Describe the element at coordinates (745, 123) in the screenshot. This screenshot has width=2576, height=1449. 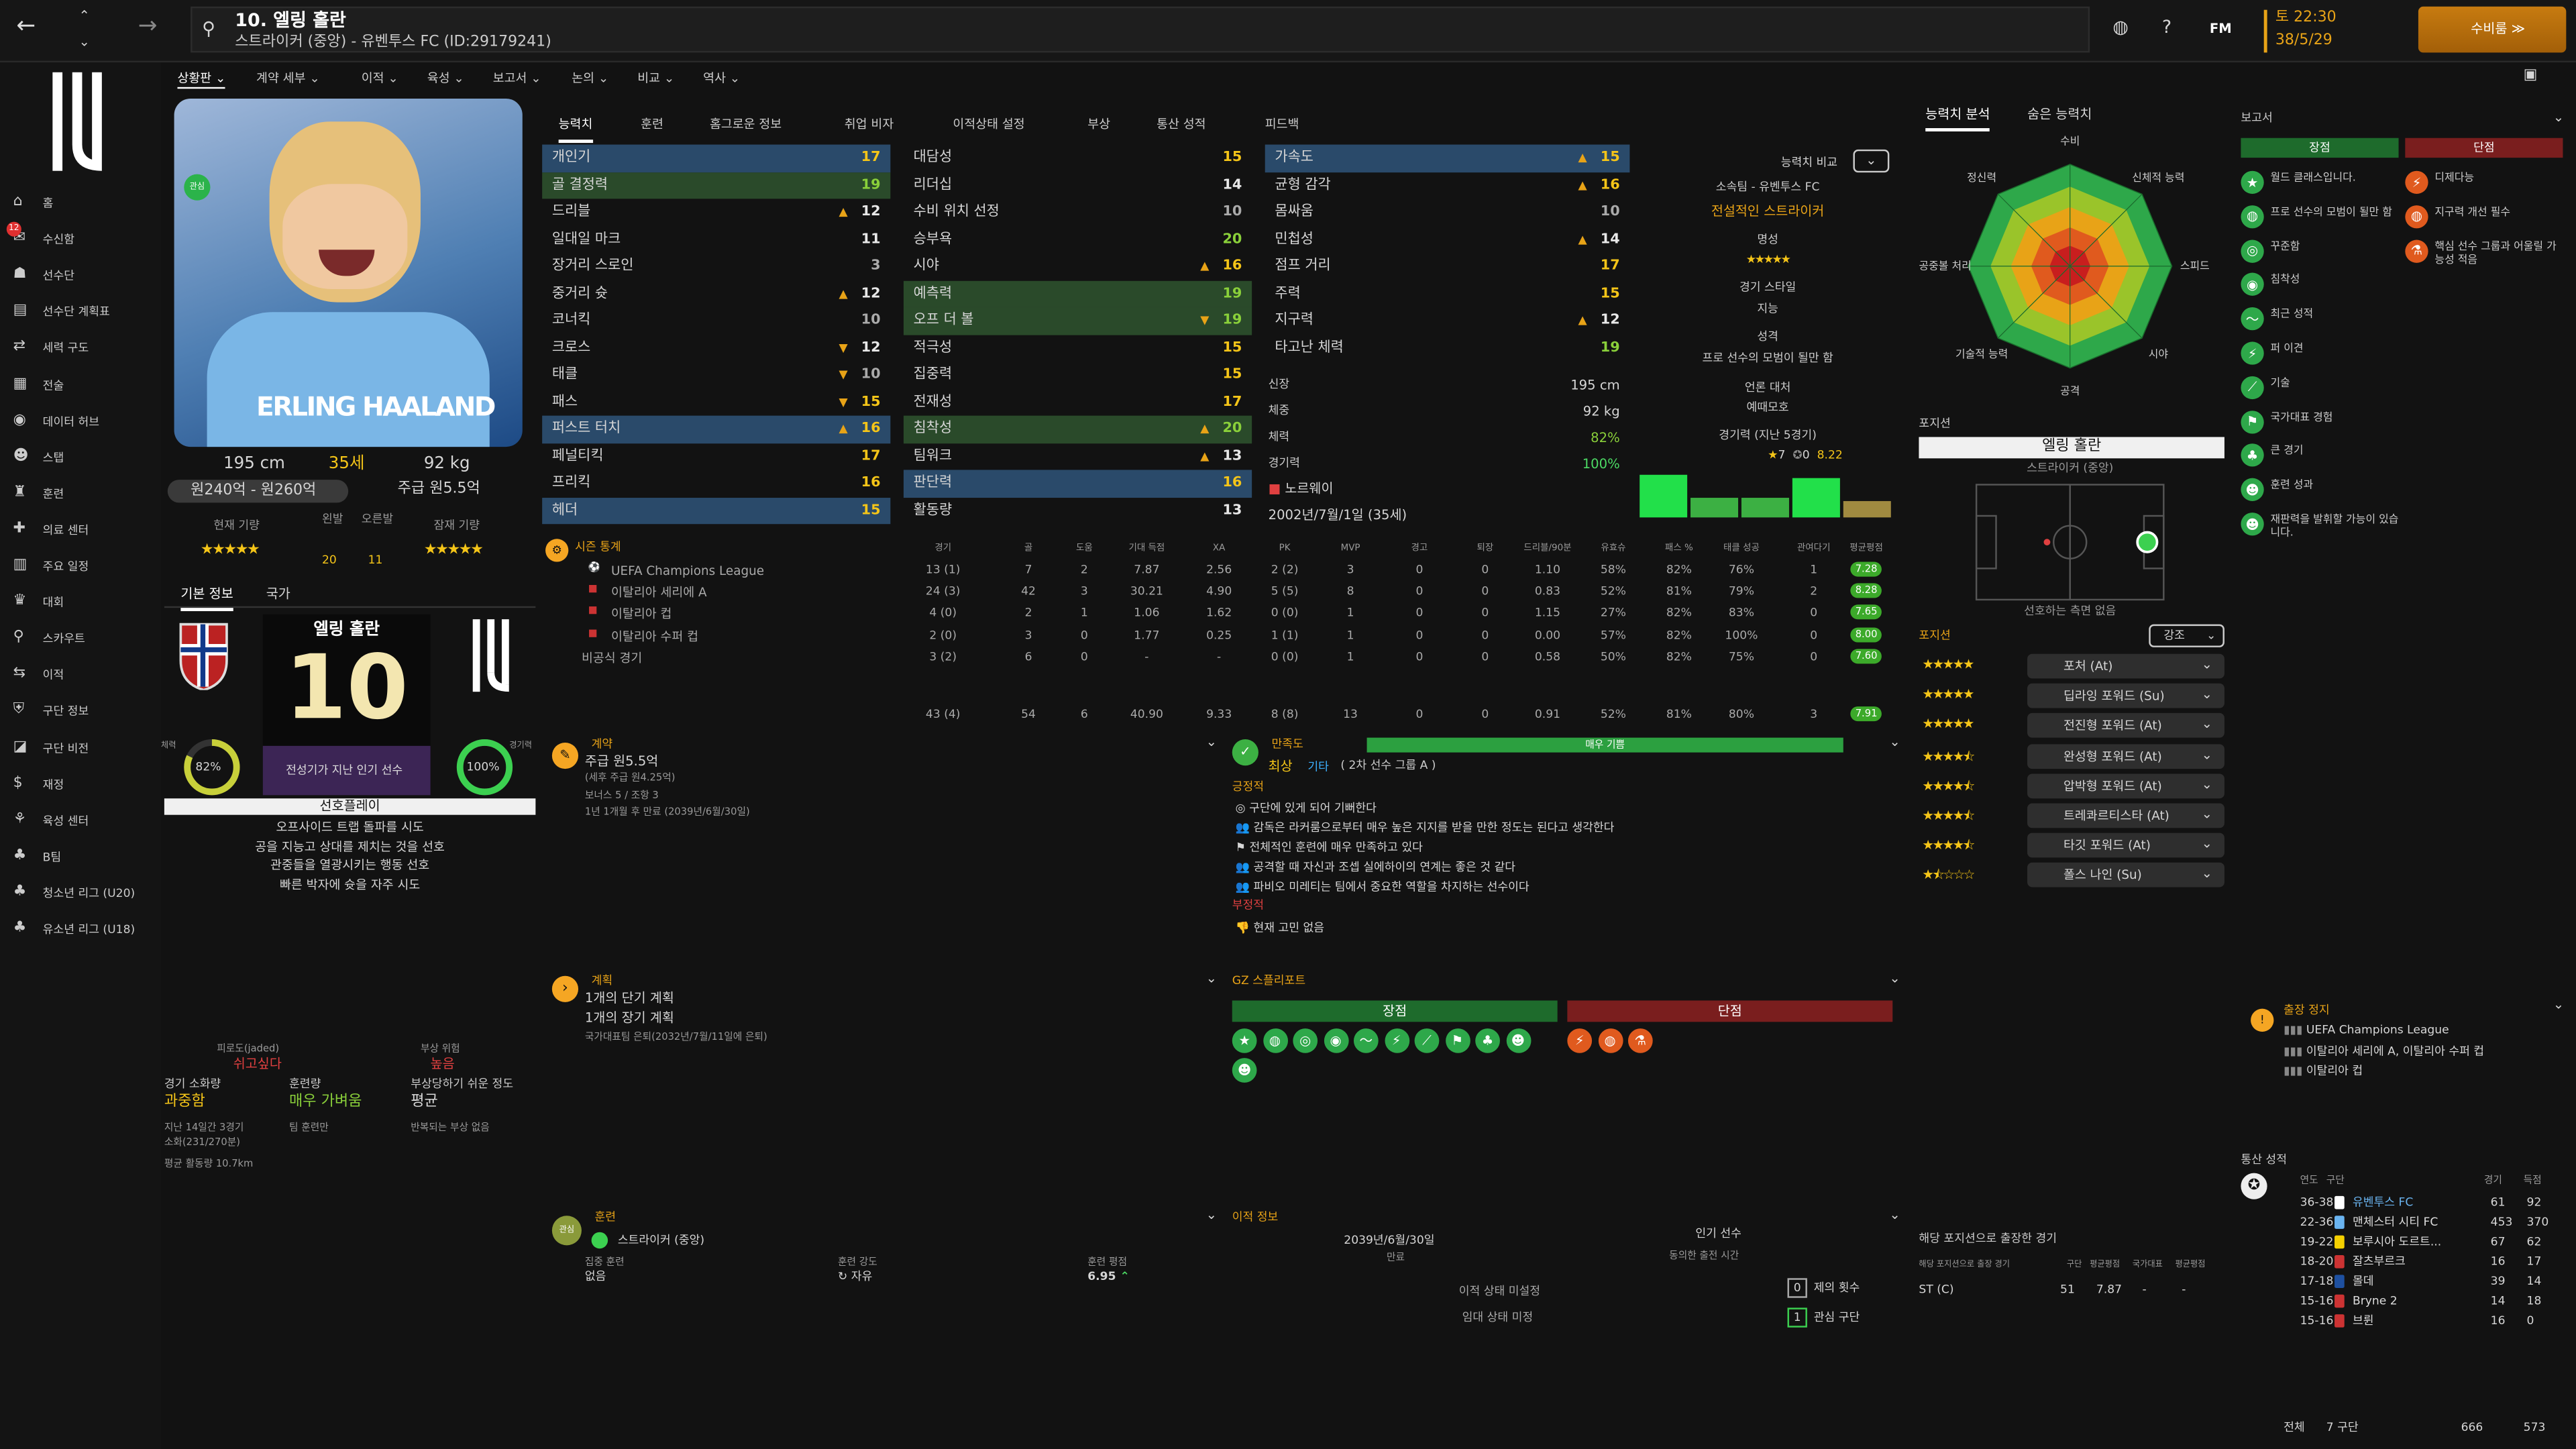
I see `tab: 홈그로운 정보` at that location.